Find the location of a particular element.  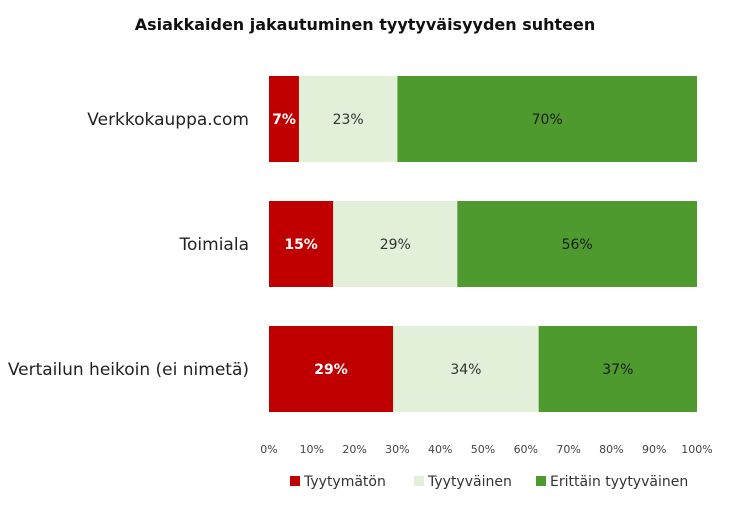

x-tick-label: 30% is located at coordinates (397, 449).